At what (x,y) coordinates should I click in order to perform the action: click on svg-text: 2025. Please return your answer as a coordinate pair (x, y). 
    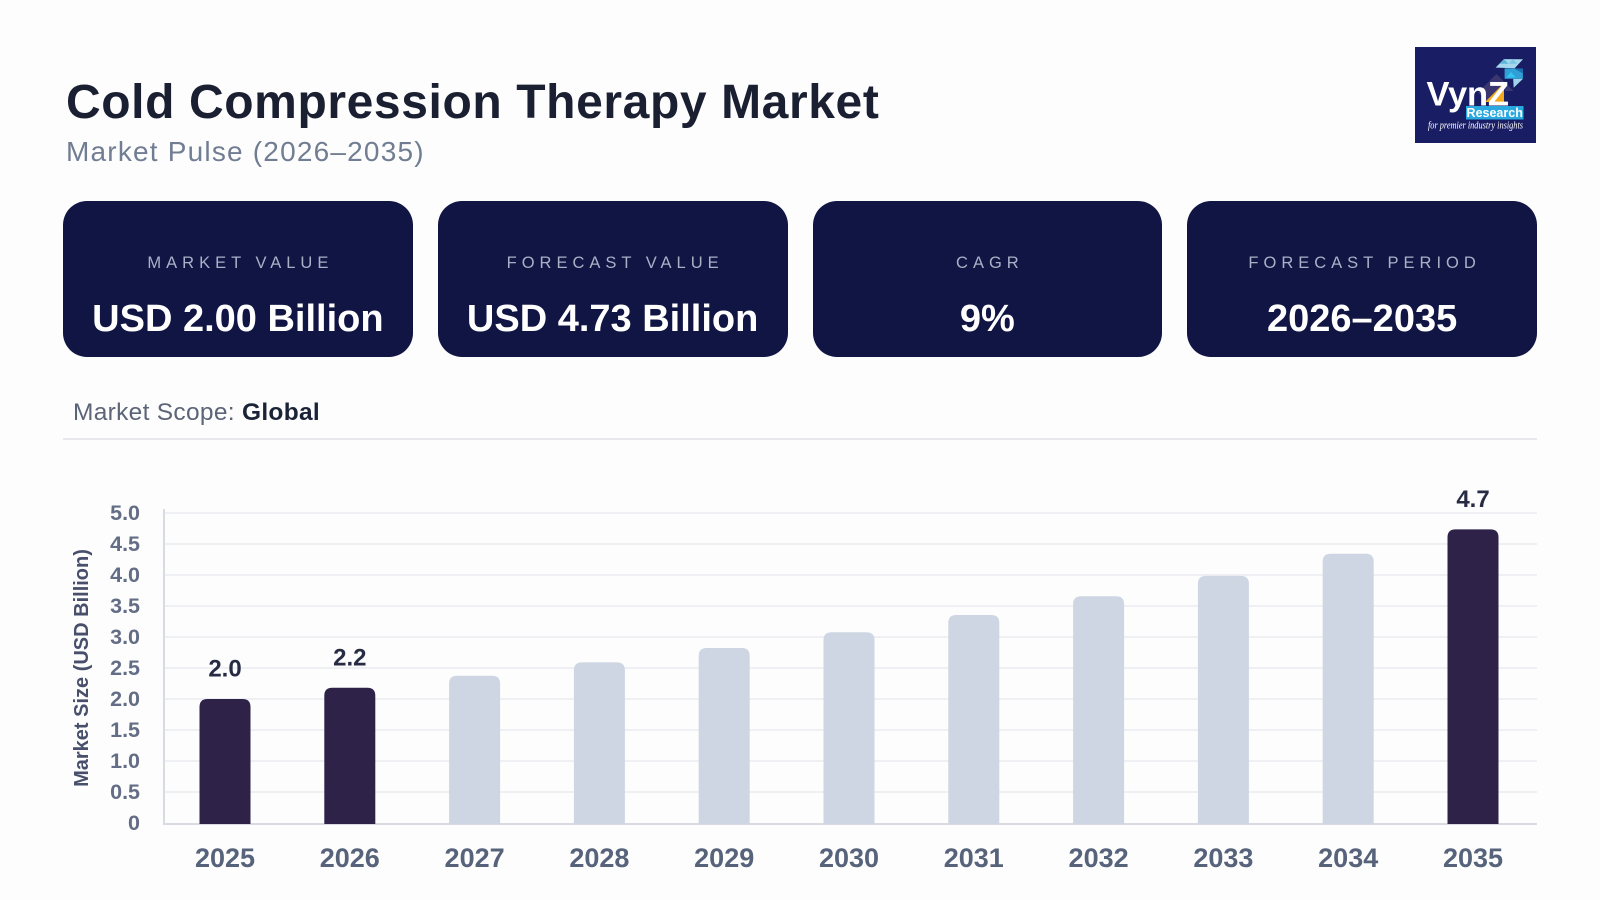
    Looking at the image, I should click on (225, 858).